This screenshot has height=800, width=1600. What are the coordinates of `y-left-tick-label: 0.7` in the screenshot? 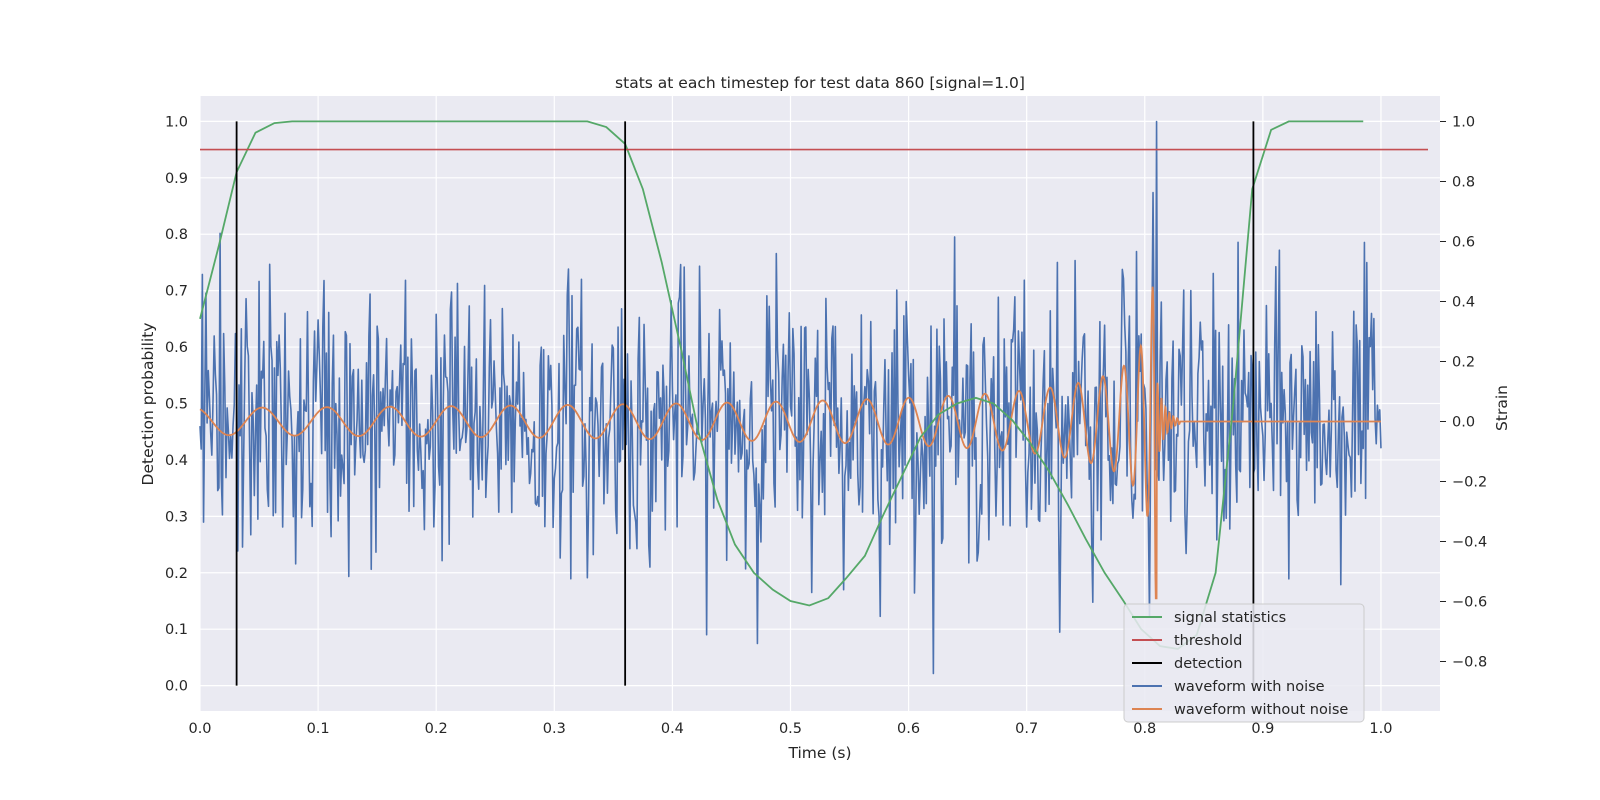 It's located at (176, 292).